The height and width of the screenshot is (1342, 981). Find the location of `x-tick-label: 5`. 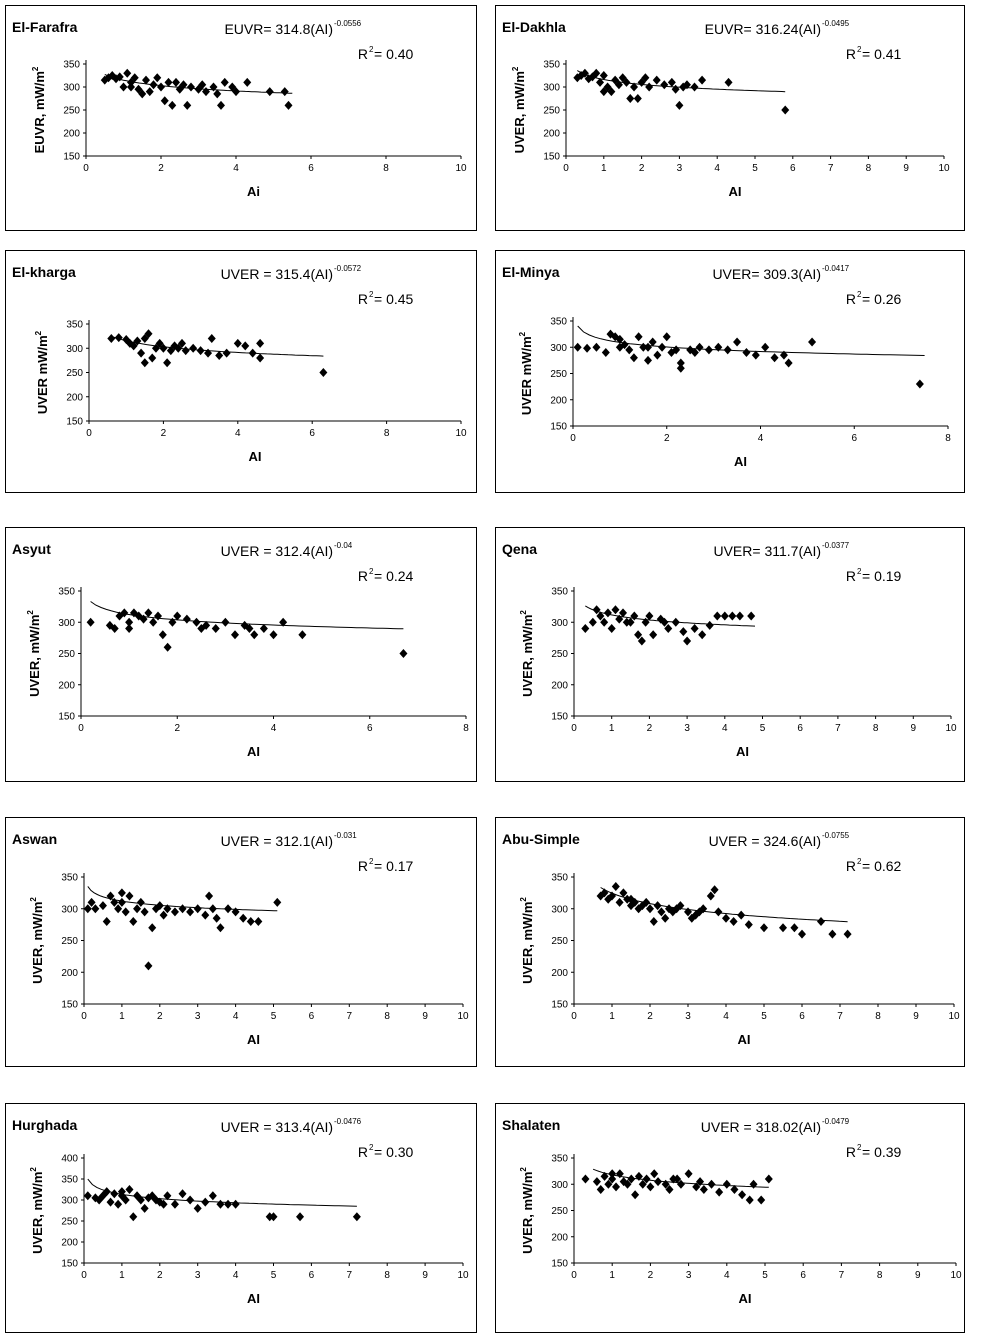

x-tick-label: 5 is located at coordinates (274, 1275).